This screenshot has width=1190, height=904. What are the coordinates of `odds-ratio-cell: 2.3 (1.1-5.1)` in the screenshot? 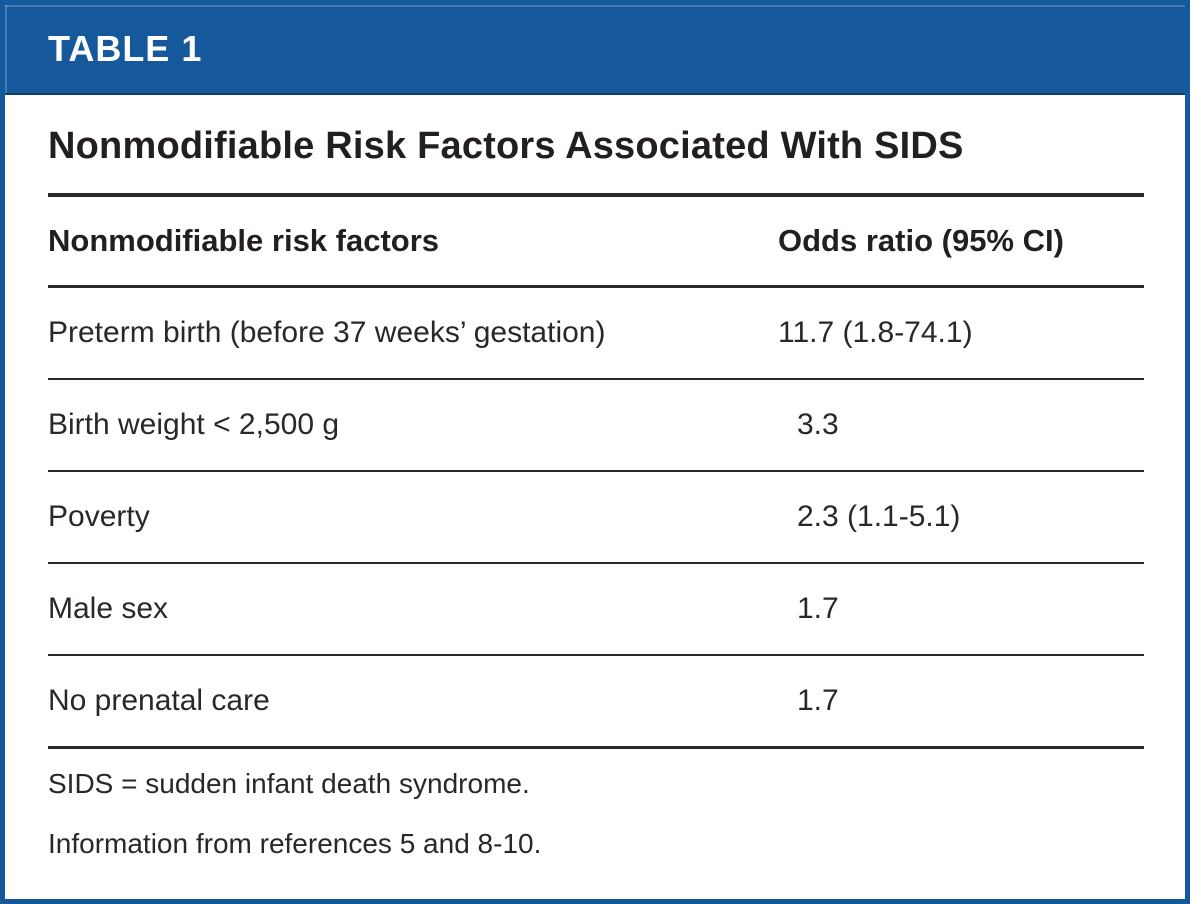 It's located at (879, 516).